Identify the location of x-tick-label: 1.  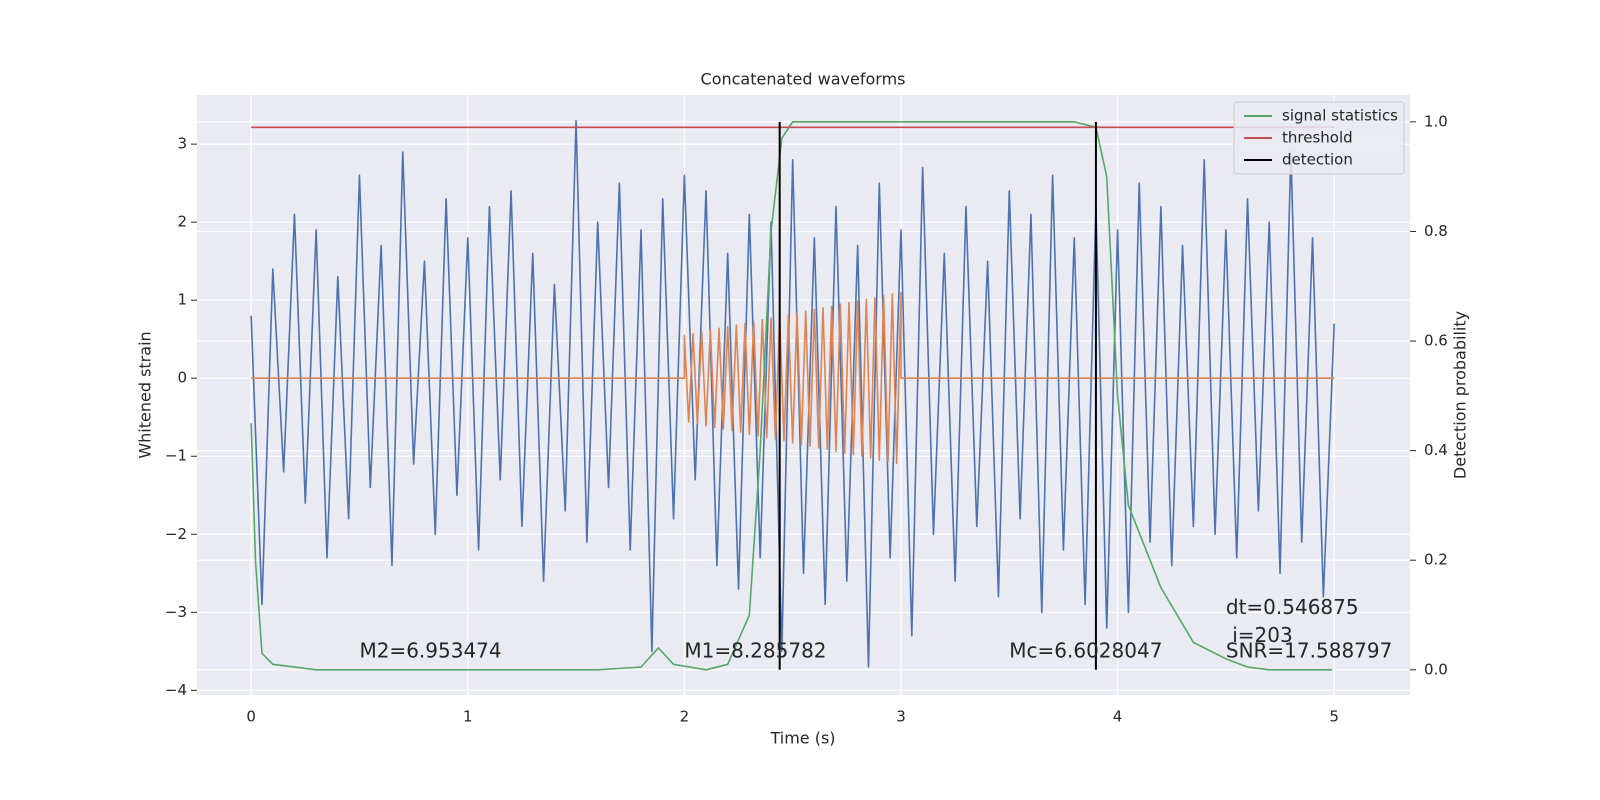
(468, 717).